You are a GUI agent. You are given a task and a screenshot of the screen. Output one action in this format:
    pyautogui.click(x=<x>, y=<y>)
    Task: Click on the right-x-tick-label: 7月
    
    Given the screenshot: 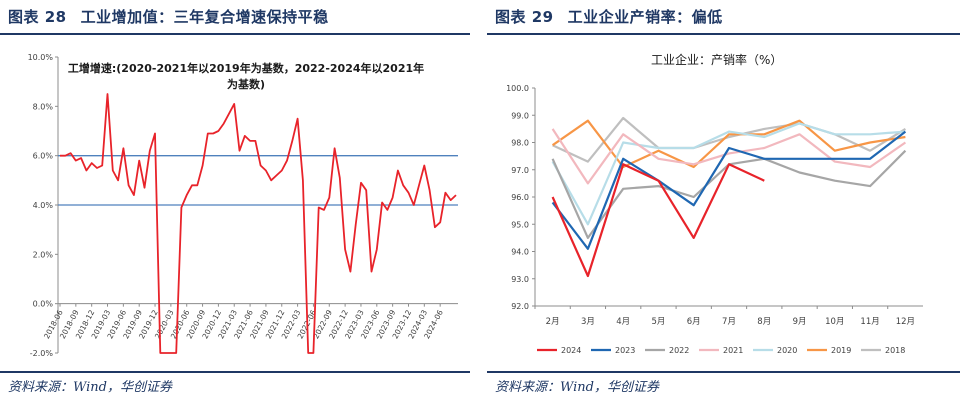 What is the action you would take?
    pyautogui.click(x=729, y=322)
    